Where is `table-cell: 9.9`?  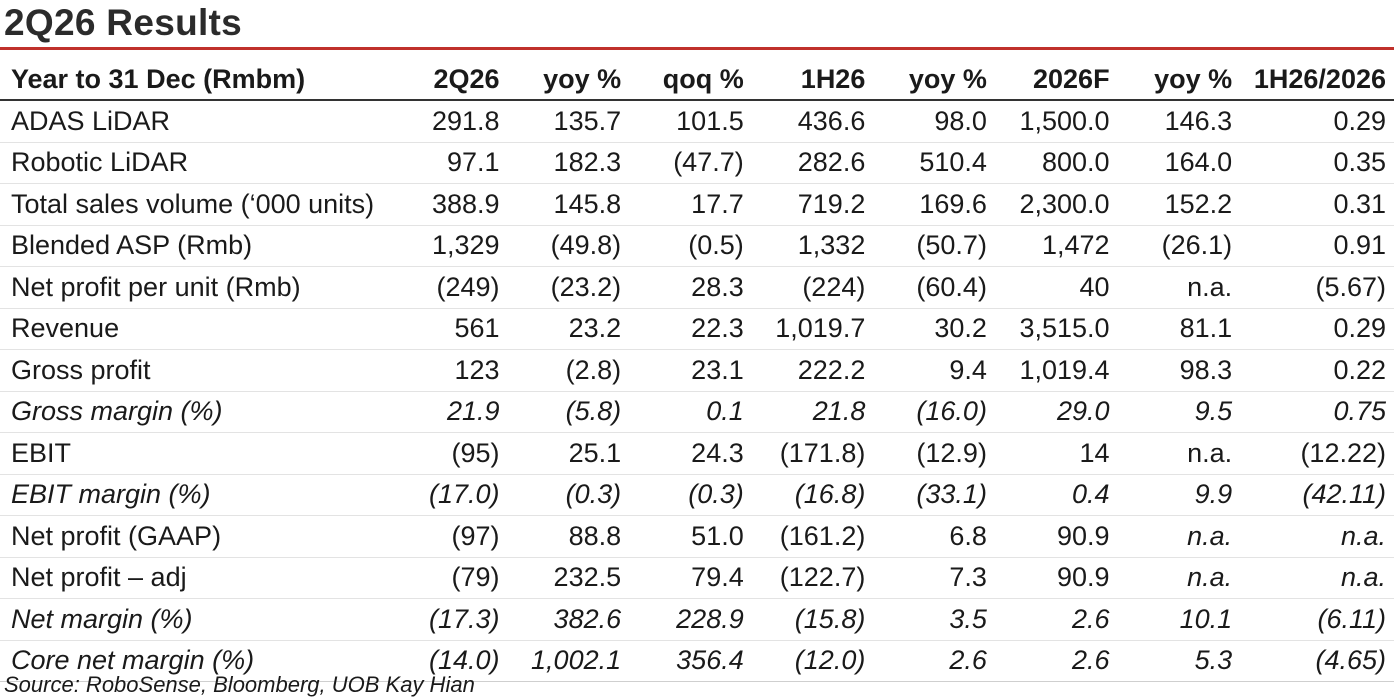
table-cell: 9.9 is located at coordinates (1174, 495).